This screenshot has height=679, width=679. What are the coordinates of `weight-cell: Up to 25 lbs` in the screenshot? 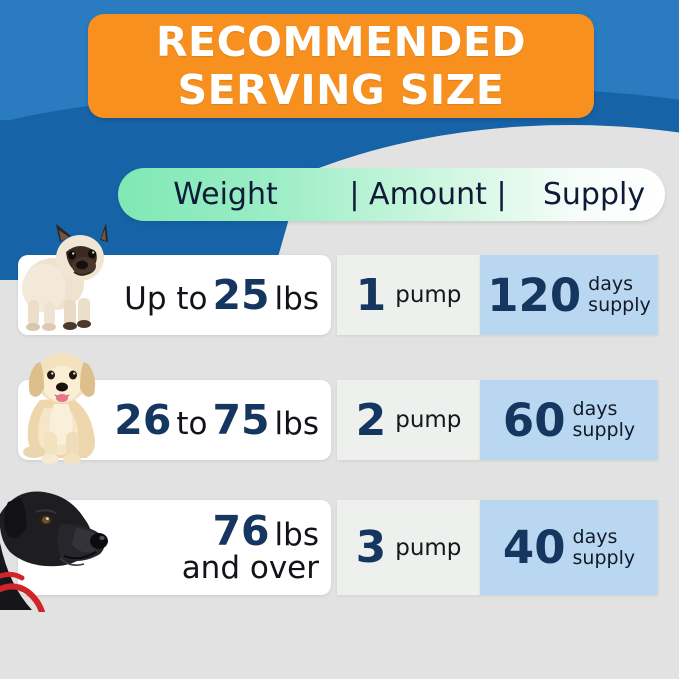 It's located at (174, 295).